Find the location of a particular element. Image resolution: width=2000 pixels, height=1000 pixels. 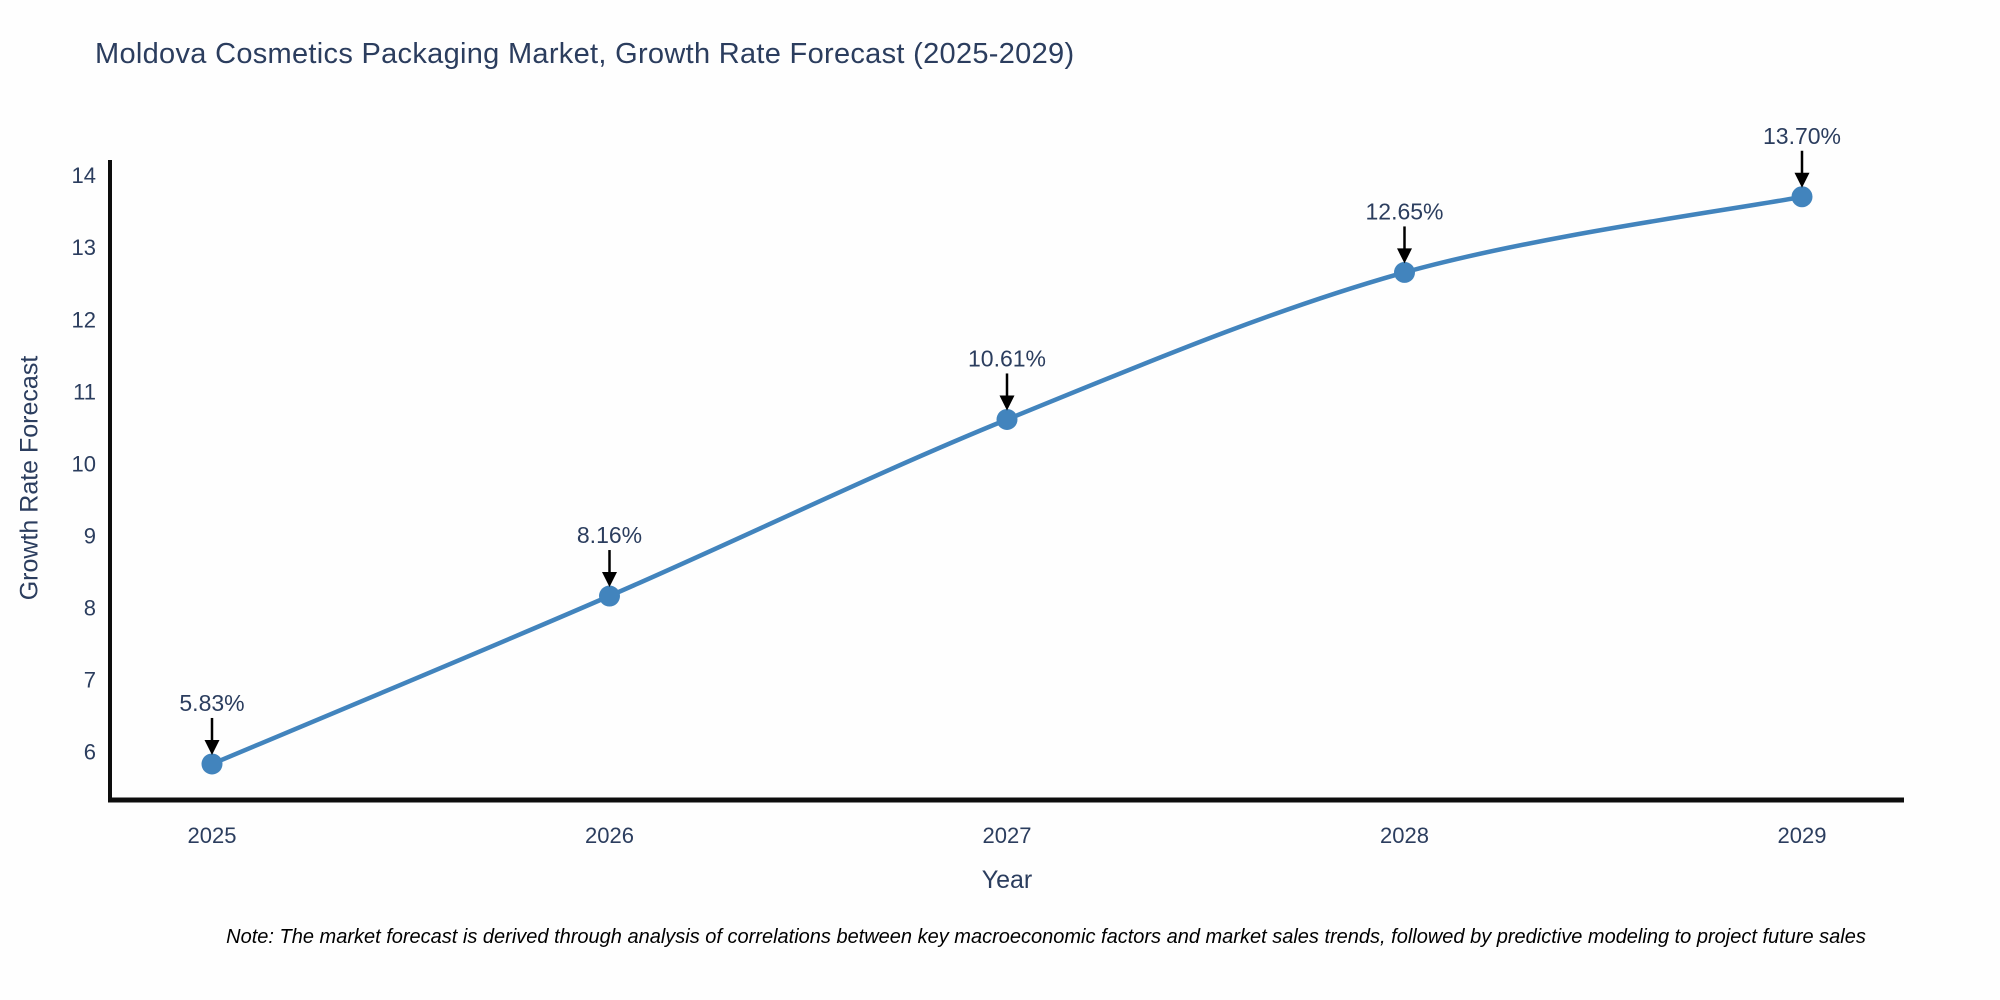

y-tick-label: 6 is located at coordinates (90, 752).